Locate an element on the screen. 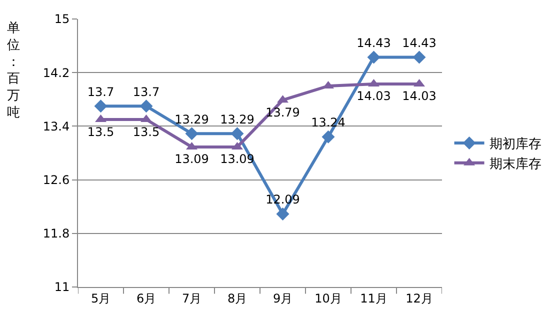 This screenshot has height=327, width=558. legend-label: 期初库存 is located at coordinates (515, 144).